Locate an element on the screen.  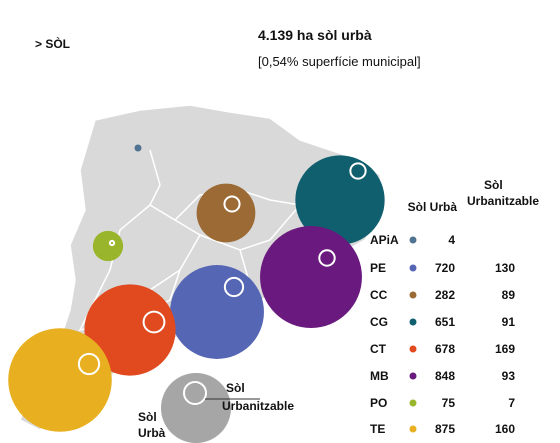
column-header: Sòl Urbà is located at coordinates (433, 207).